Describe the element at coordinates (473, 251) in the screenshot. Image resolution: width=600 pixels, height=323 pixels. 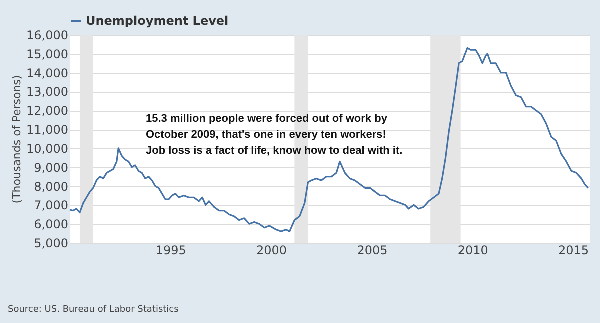
I see `x-tick-label: 2010` at that location.